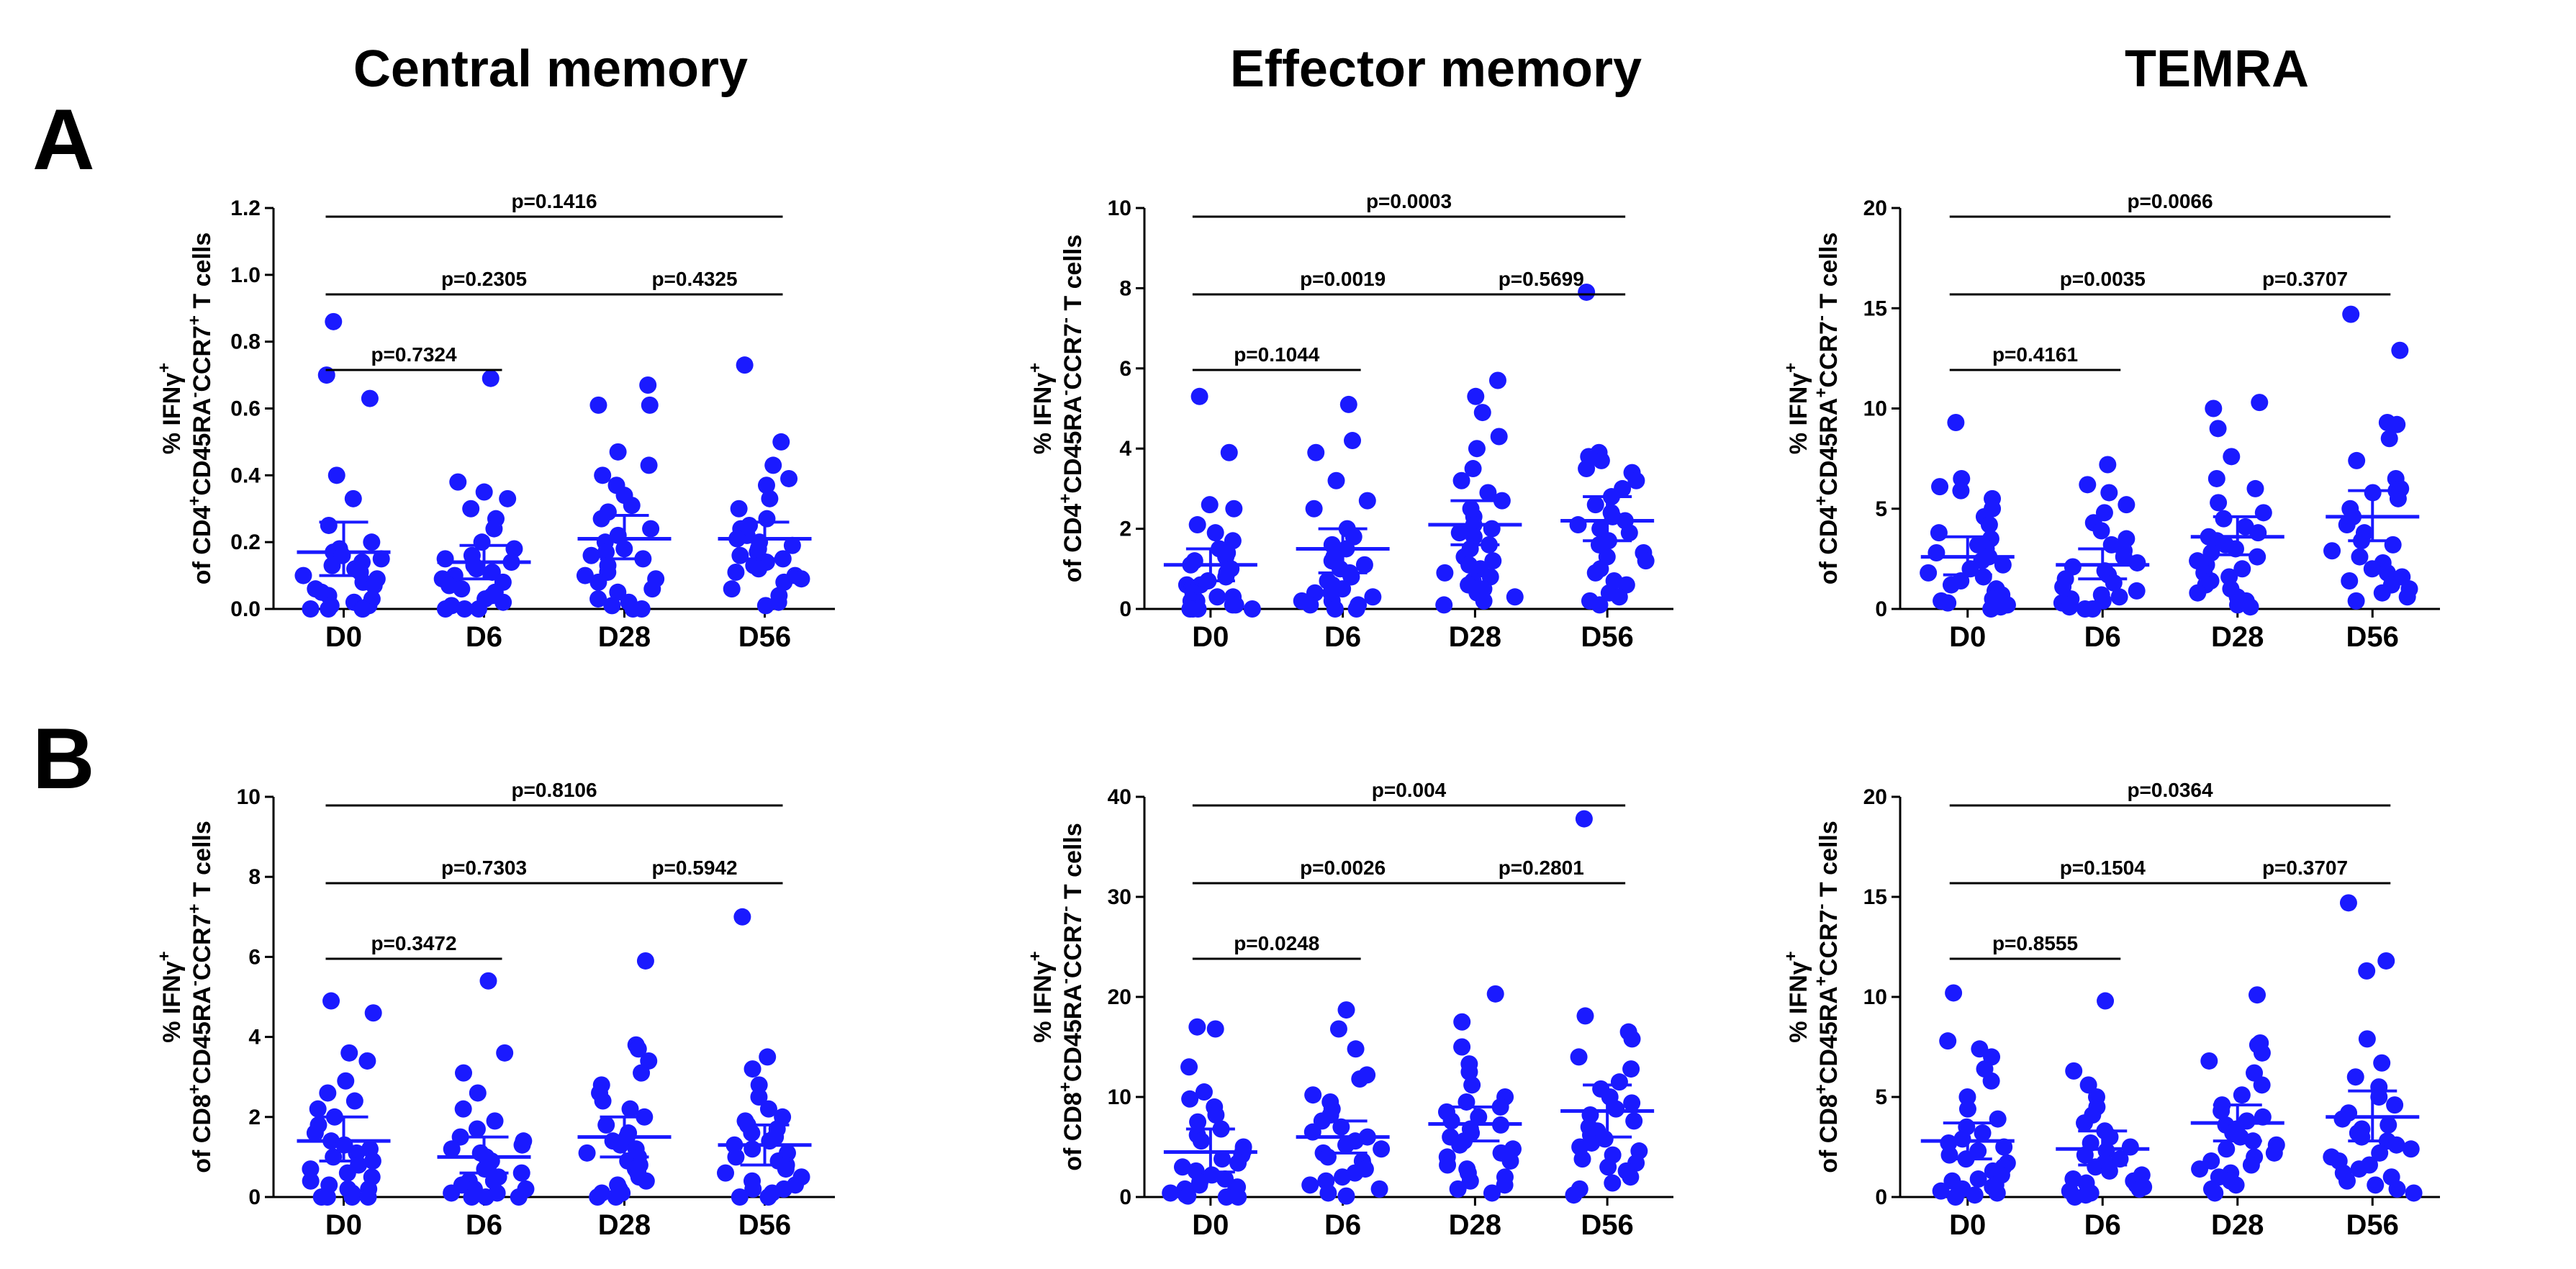 The width and height of the screenshot is (2576, 1269). Describe the element at coordinates (255, 877) in the screenshot. I see `y-tick-label: 8` at that location.